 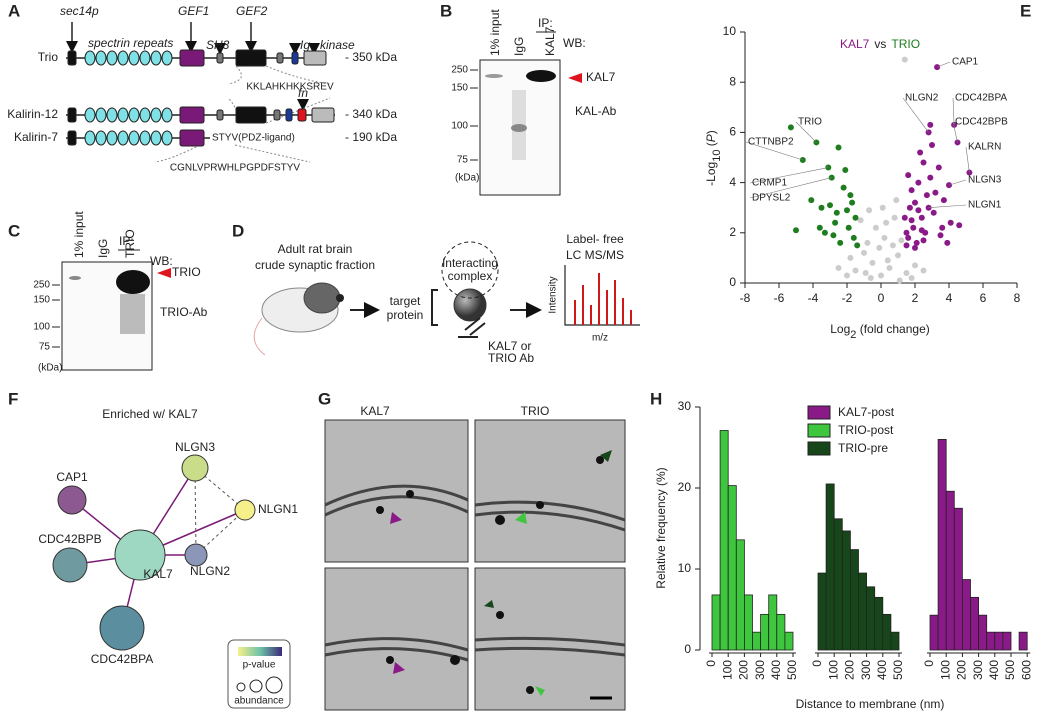 What do you see at coordinates (32, 114) in the screenshot?
I see `protein-name: Kalirin-12` at bounding box center [32, 114].